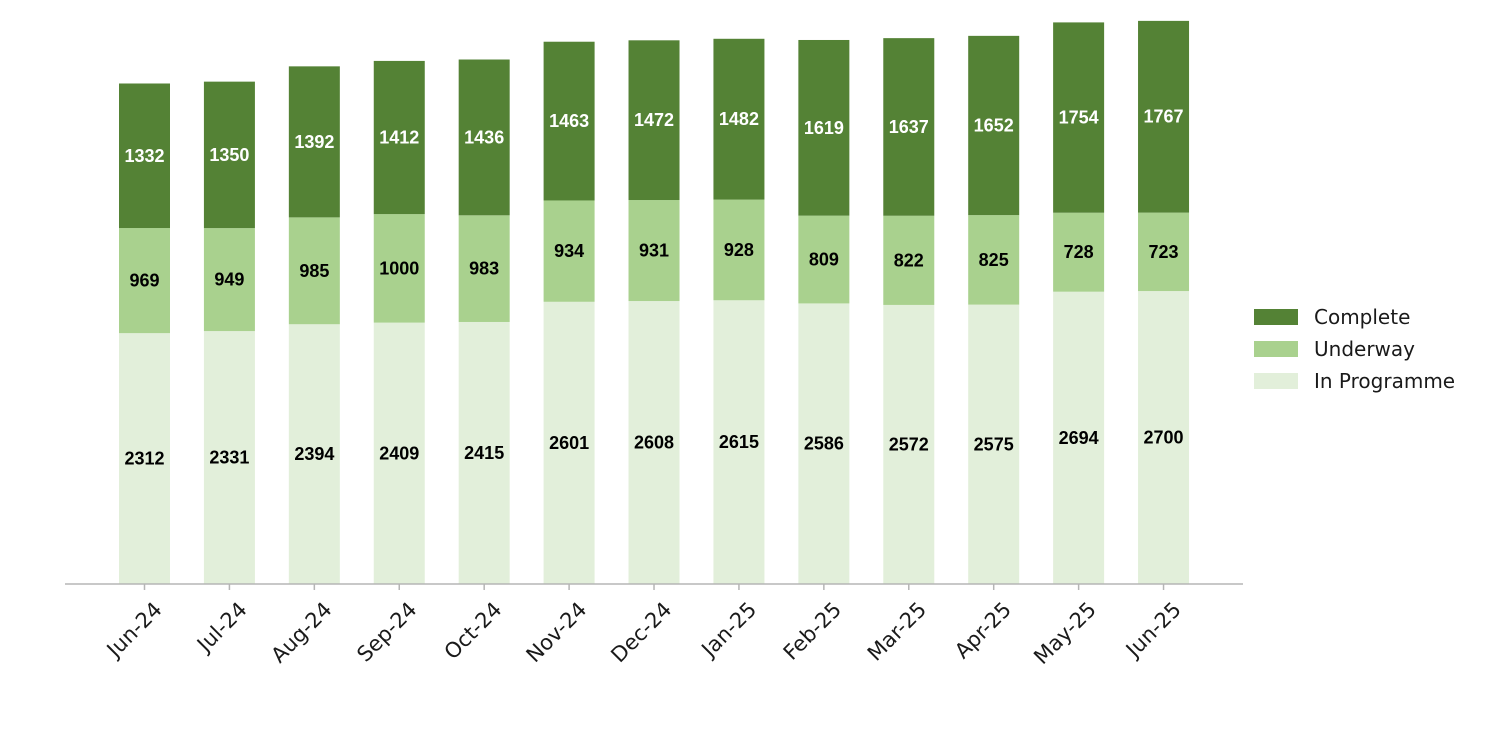 Image resolution: width=1511 pixels, height=731 pixels. What do you see at coordinates (1065, 633) in the screenshot?
I see `x-tick-label: May-25` at bounding box center [1065, 633].